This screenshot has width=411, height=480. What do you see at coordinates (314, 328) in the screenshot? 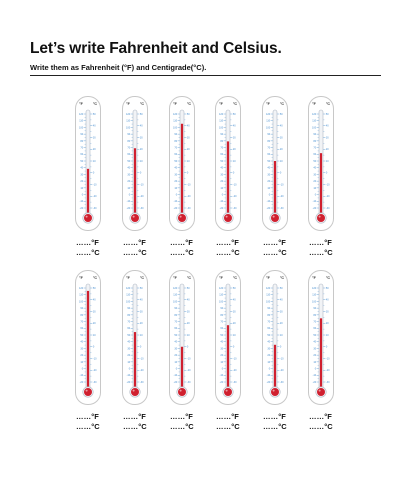
I see `fahrenheit-label: 60` at bounding box center [314, 328].